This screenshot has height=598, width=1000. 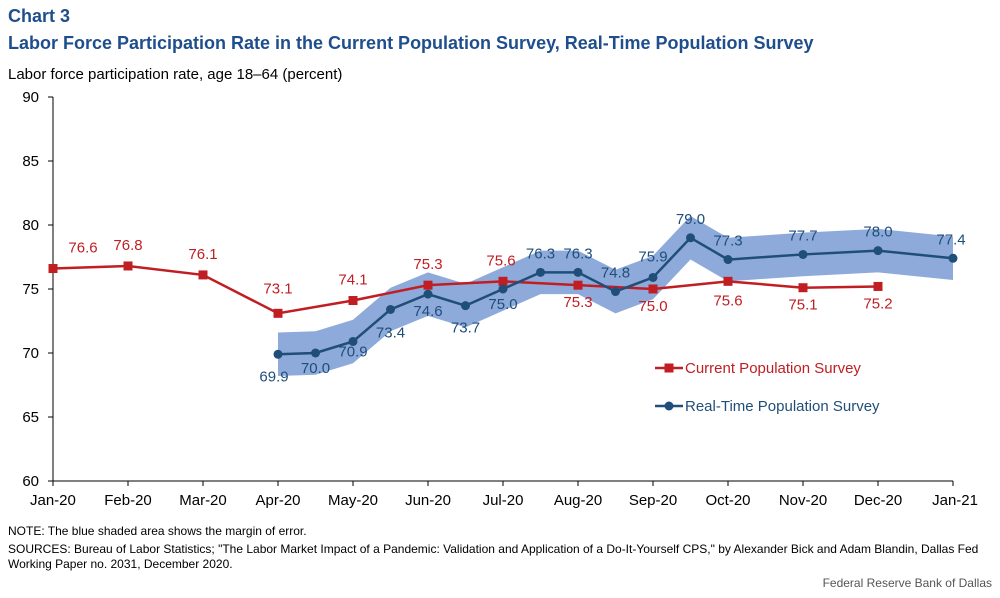 I want to click on rps-data-label: 74.6, so click(x=427, y=311).